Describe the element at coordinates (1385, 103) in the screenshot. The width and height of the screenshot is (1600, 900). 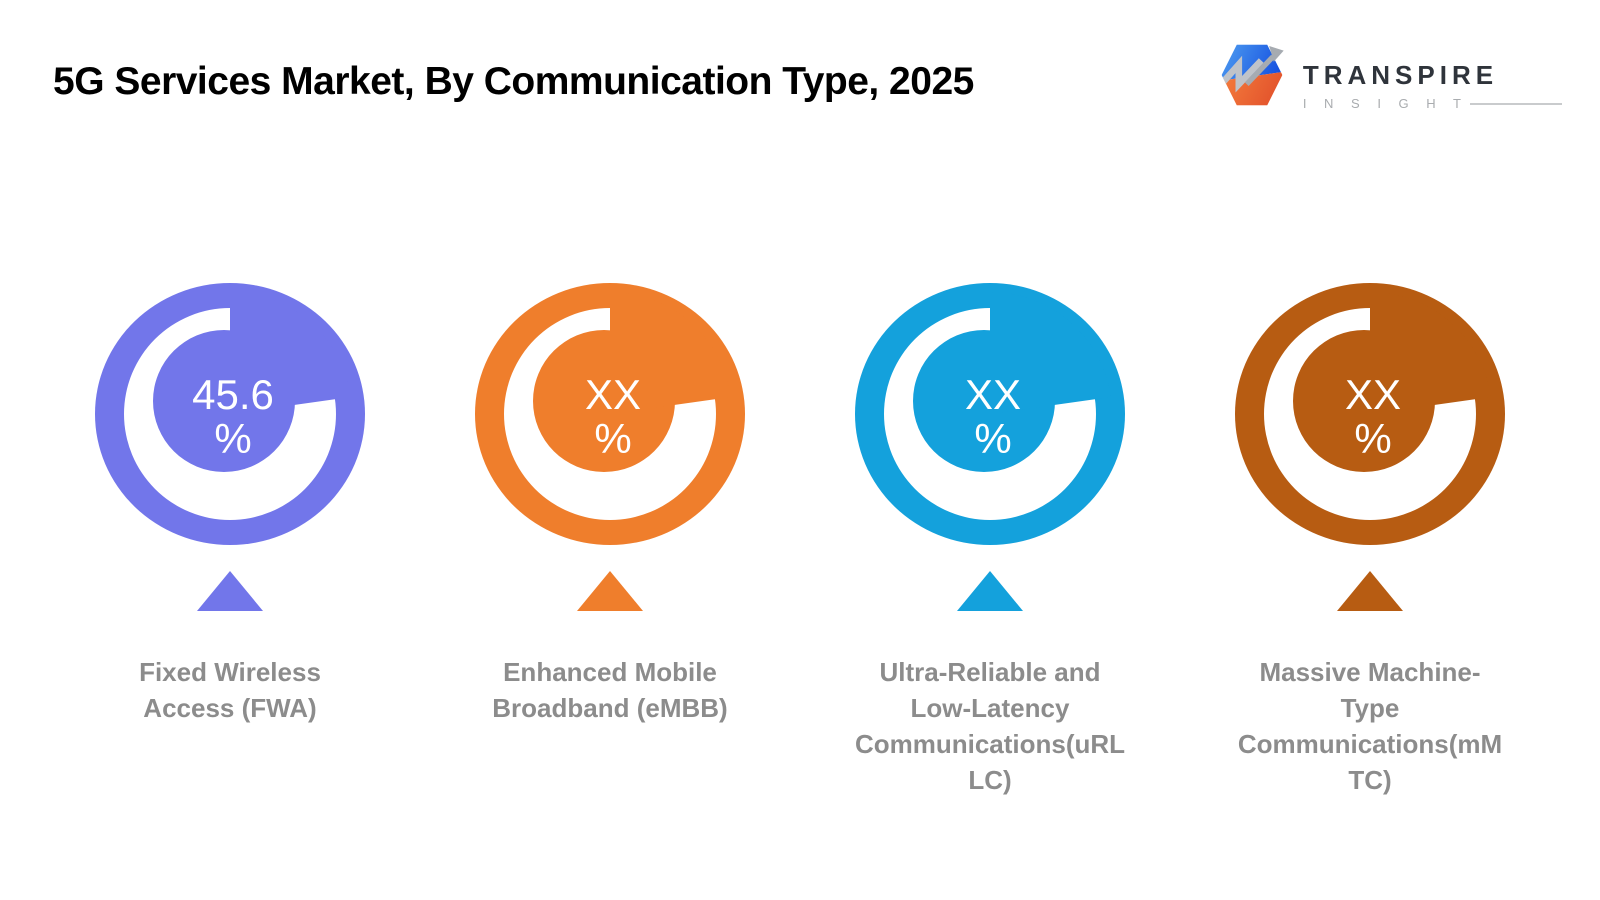
I see `brand-tagline: I N S I G H T` at that location.